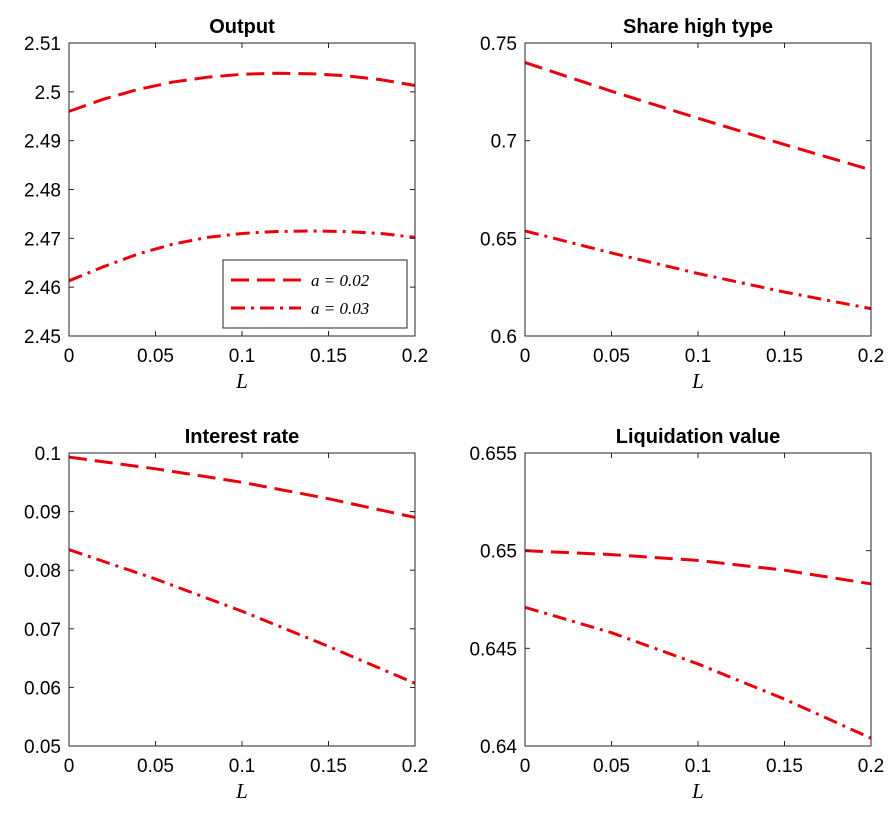 This screenshot has width=894, height=815. What do you see at coordinates (242, 27) in the screenshot?
I see `chart-title: Output` at bounding box center [242, 27].